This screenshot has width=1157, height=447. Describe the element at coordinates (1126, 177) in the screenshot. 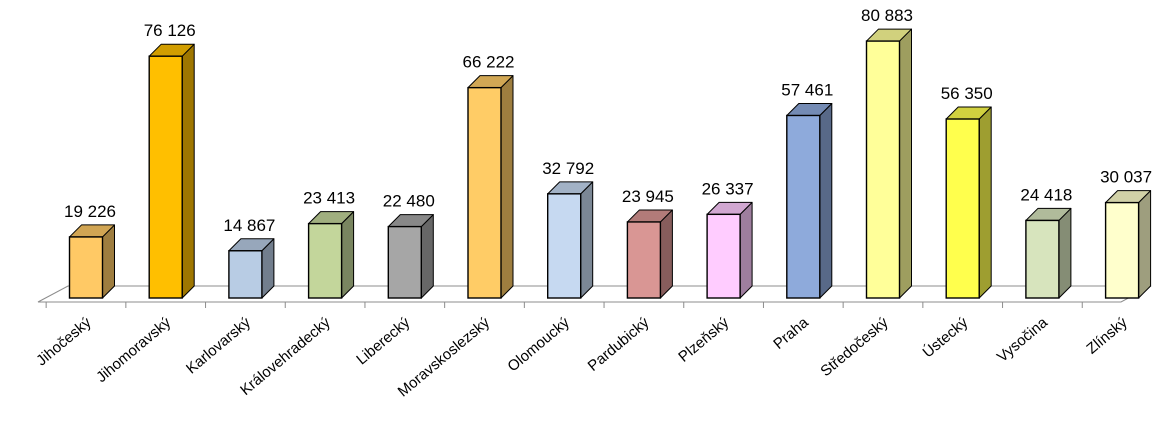

I see `data-label: 30 037` at that location.